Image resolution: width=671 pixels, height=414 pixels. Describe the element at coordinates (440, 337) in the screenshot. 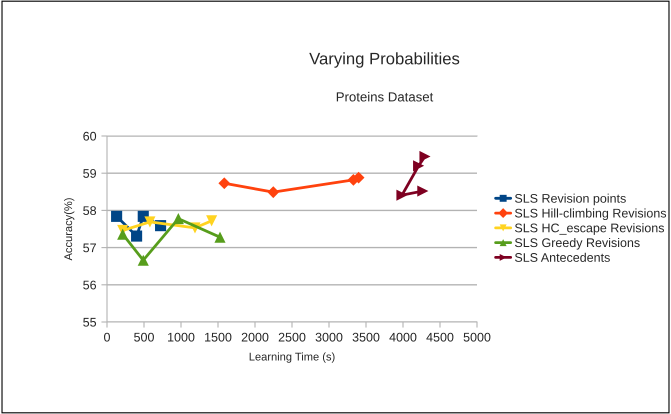

I see `x-tick-label: 4500` at that location.